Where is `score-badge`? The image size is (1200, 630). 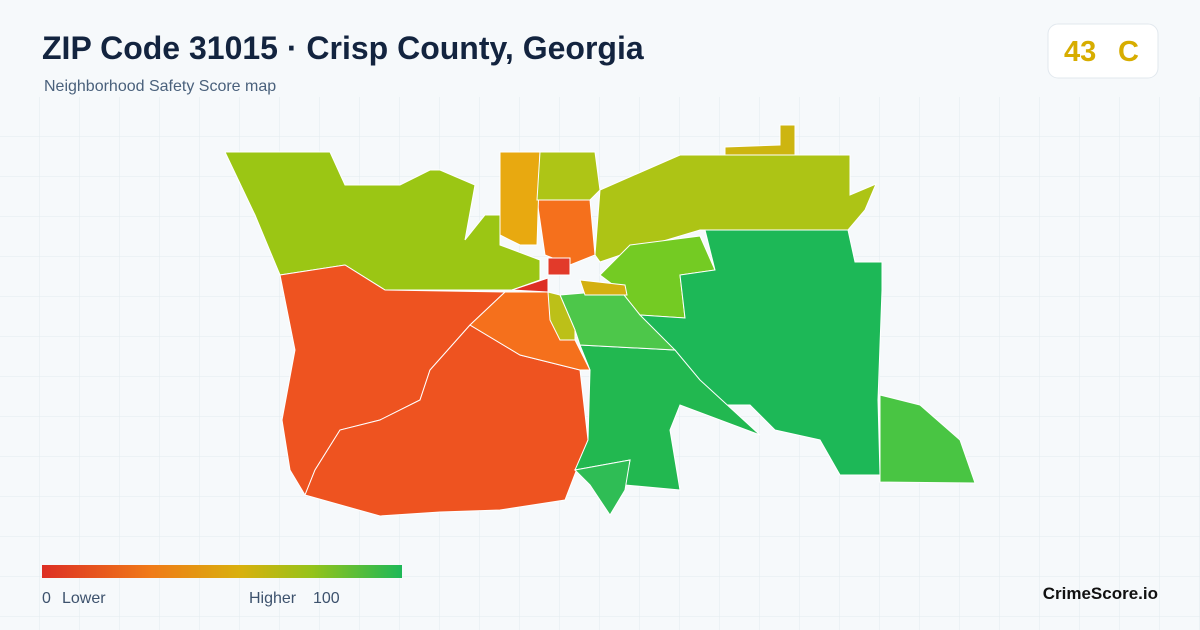
score-badge is located at coordinates (1103, 51).